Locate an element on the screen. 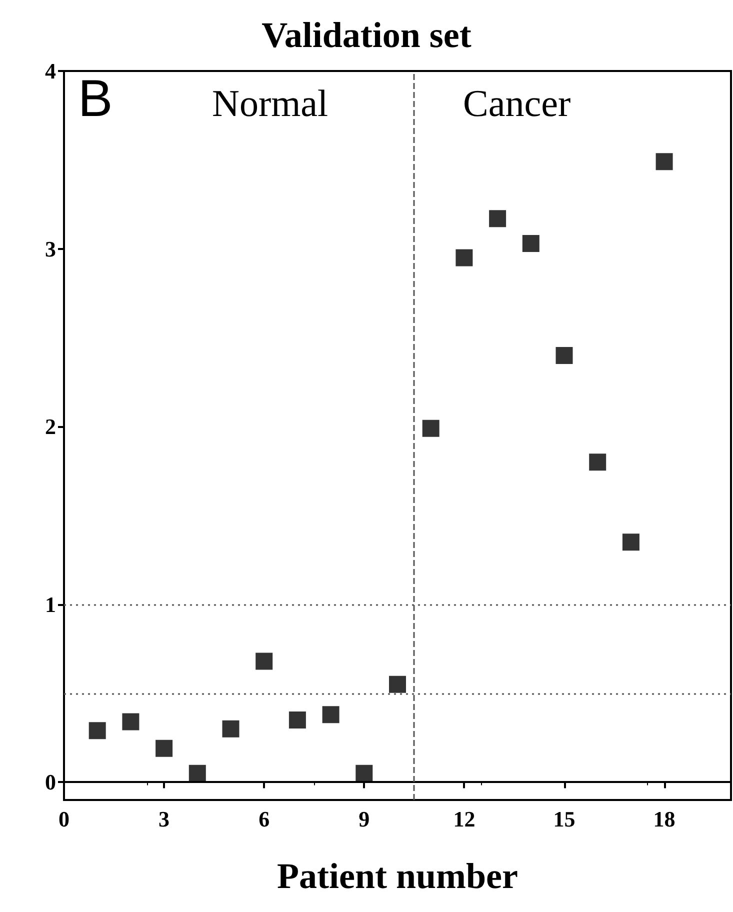 This screenshot has height=912, width=733. y-tick-label: 4 is located at coordinates (50, 71).